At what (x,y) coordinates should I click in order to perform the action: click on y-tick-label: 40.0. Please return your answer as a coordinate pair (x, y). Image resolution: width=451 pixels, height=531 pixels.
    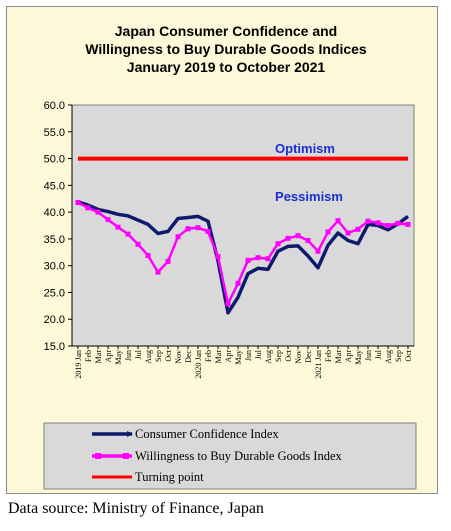
    Looking at the image, I should click on (54, 213).